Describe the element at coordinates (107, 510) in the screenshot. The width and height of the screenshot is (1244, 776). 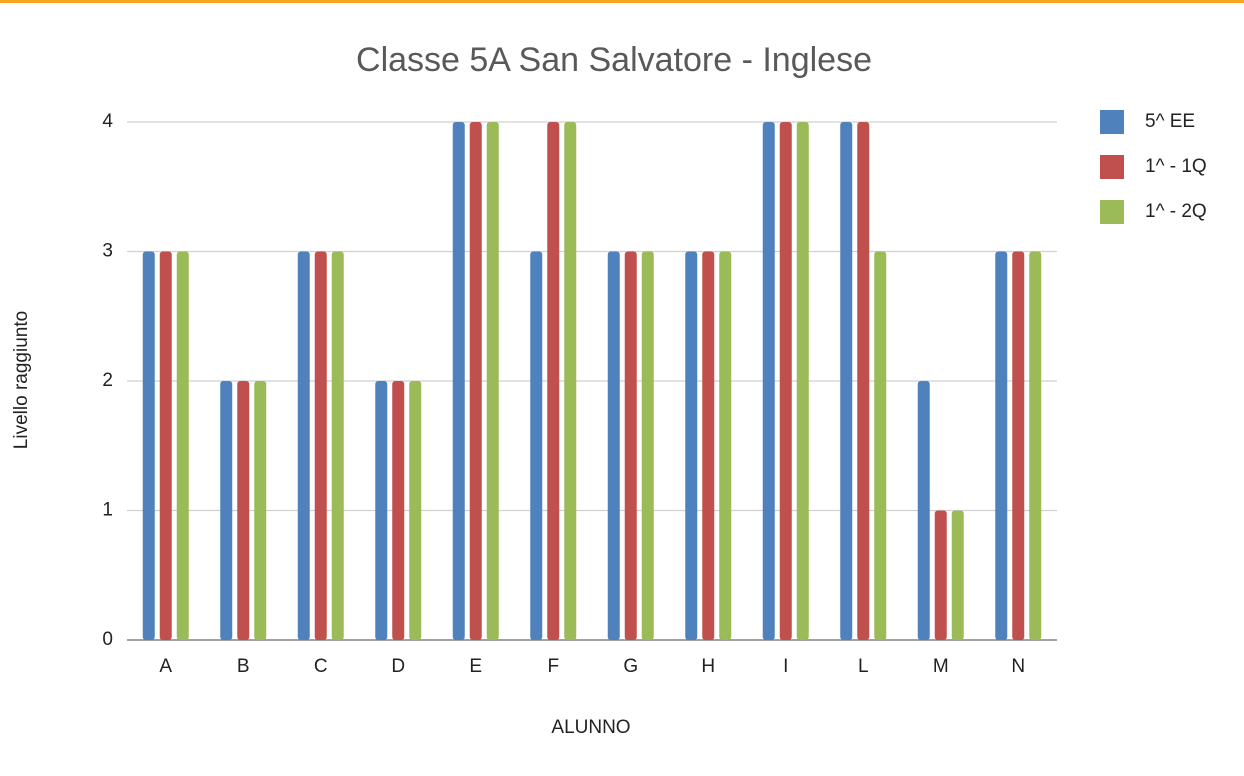
I see `y-tick-label: 1` at that location.